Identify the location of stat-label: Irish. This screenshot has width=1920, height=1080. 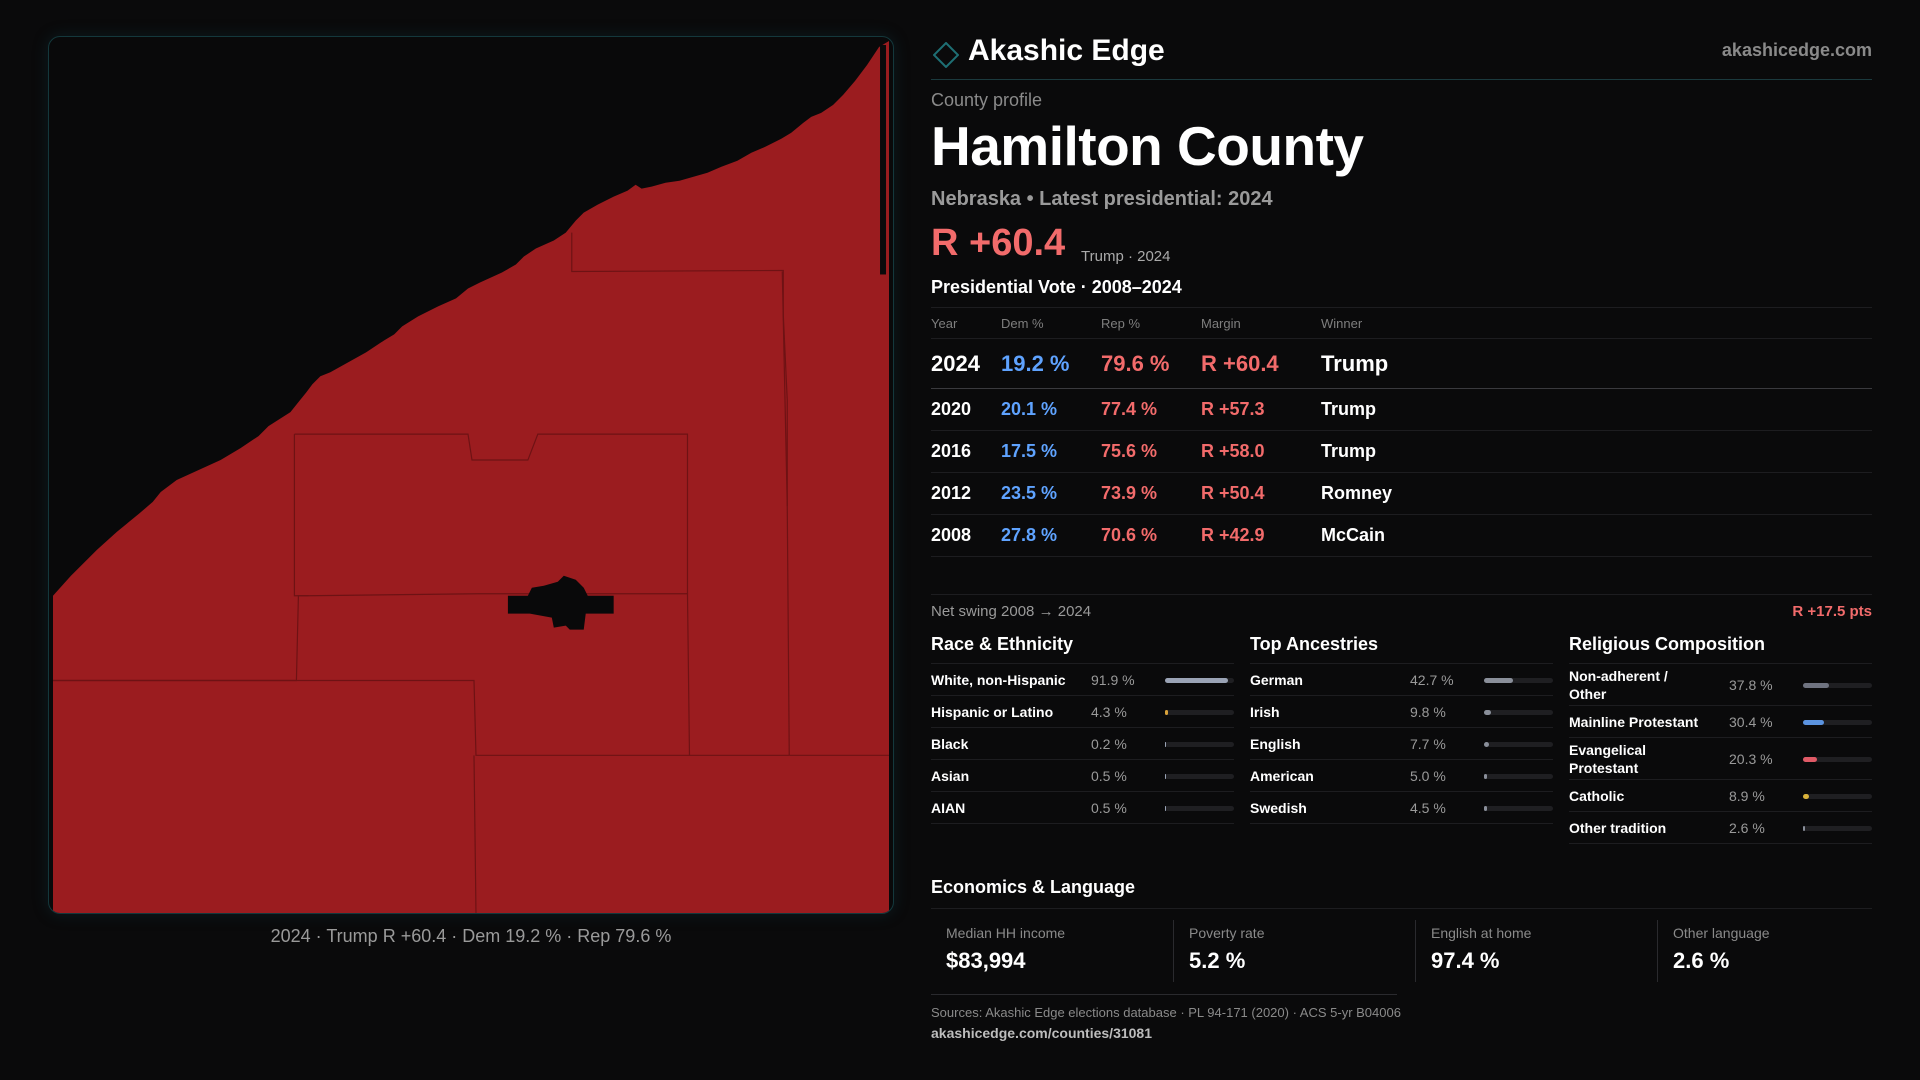
(1265, 711).